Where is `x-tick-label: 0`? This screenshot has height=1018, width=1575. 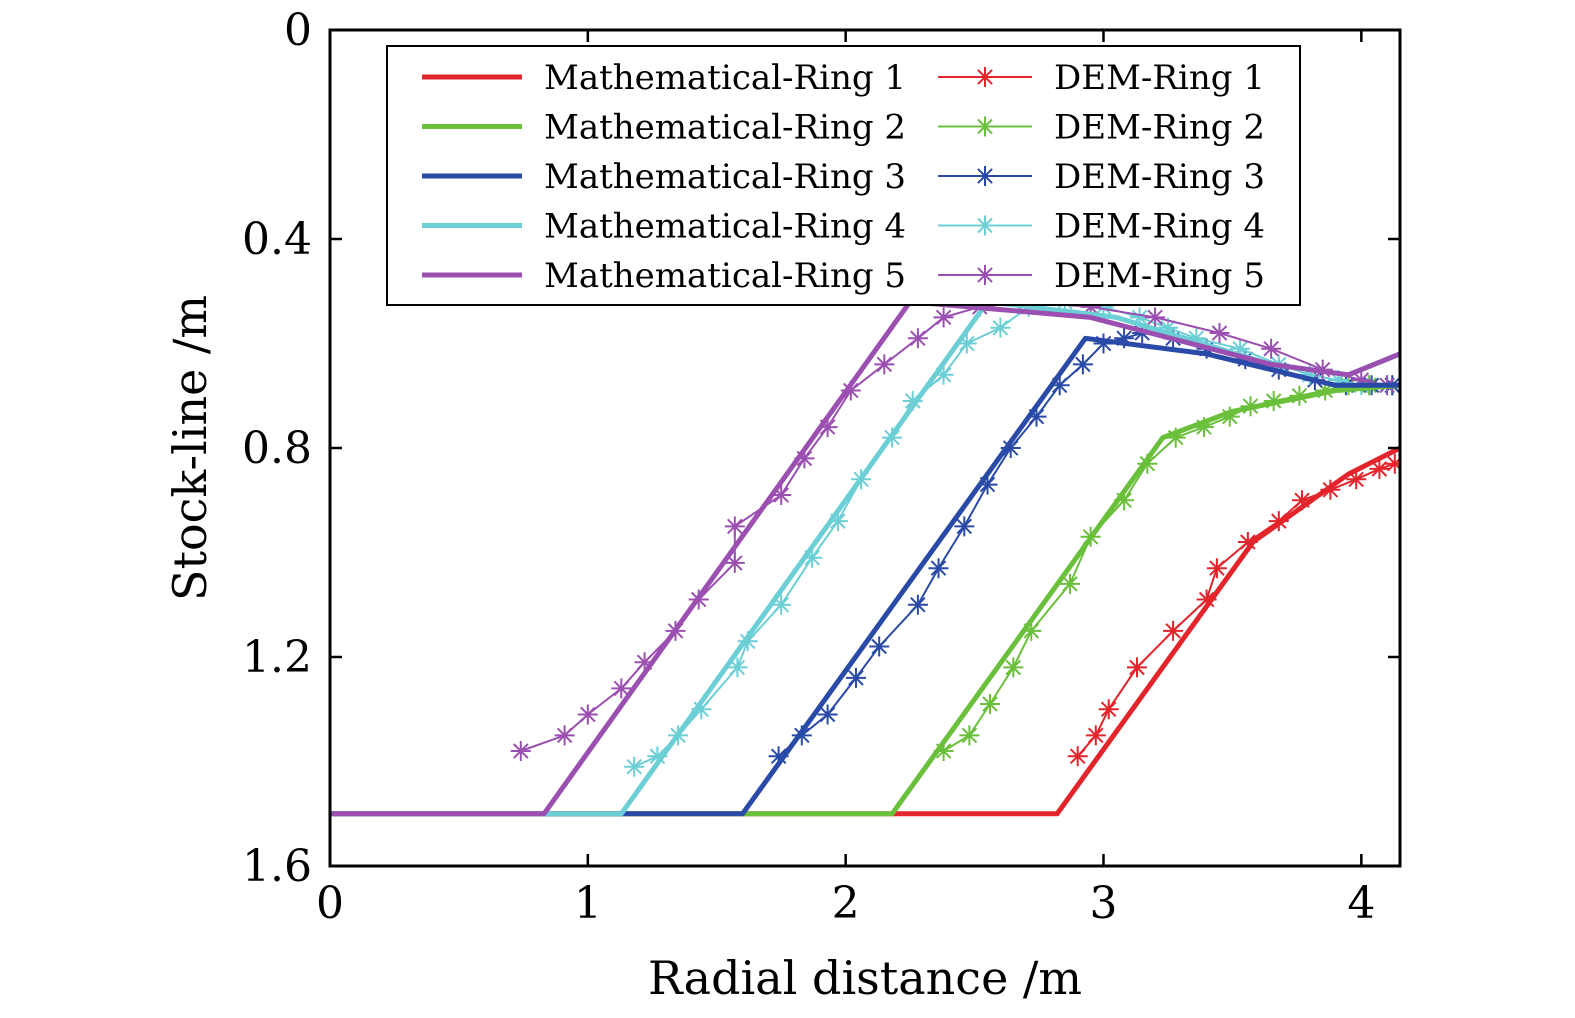 x-tick-label: 0 is located at coordinates (330, 903).